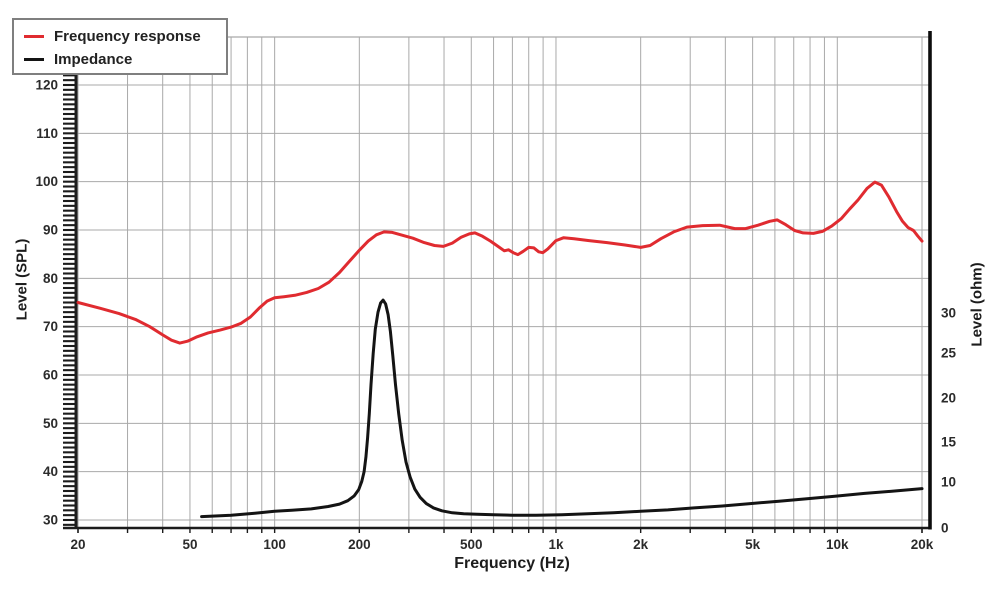  I want to click on left-axis-title: Level (SPL), so click(22, 279).